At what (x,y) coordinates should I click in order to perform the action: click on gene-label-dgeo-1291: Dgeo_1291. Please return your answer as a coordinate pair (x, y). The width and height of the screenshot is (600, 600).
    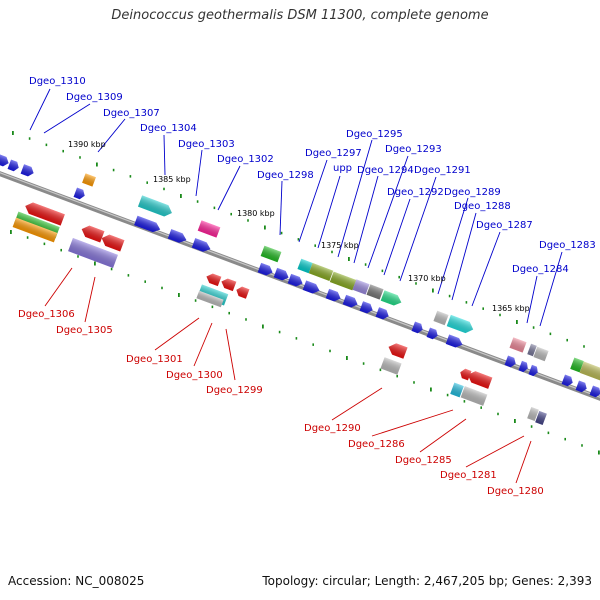
    Looking at the image, I should click on (442, 170).